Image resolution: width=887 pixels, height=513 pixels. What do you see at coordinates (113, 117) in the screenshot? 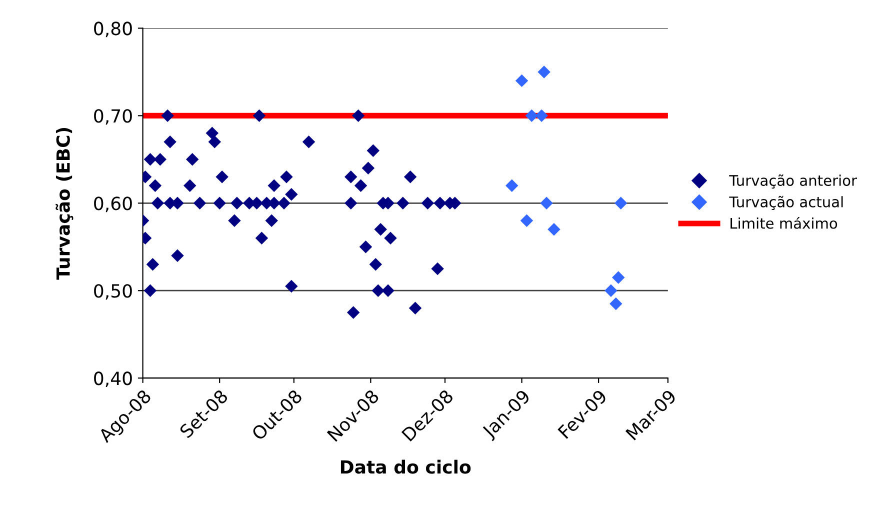
I see `y-tick-label: 0,70` at bounding box center [113, 117].